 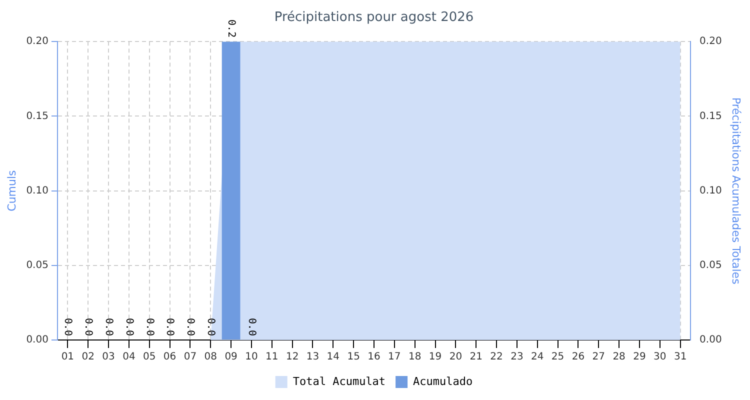 What do you see at coordinates (230, 29) in the screenshot?
I see `data-label: 0.2` at bounding box center [230, 29].